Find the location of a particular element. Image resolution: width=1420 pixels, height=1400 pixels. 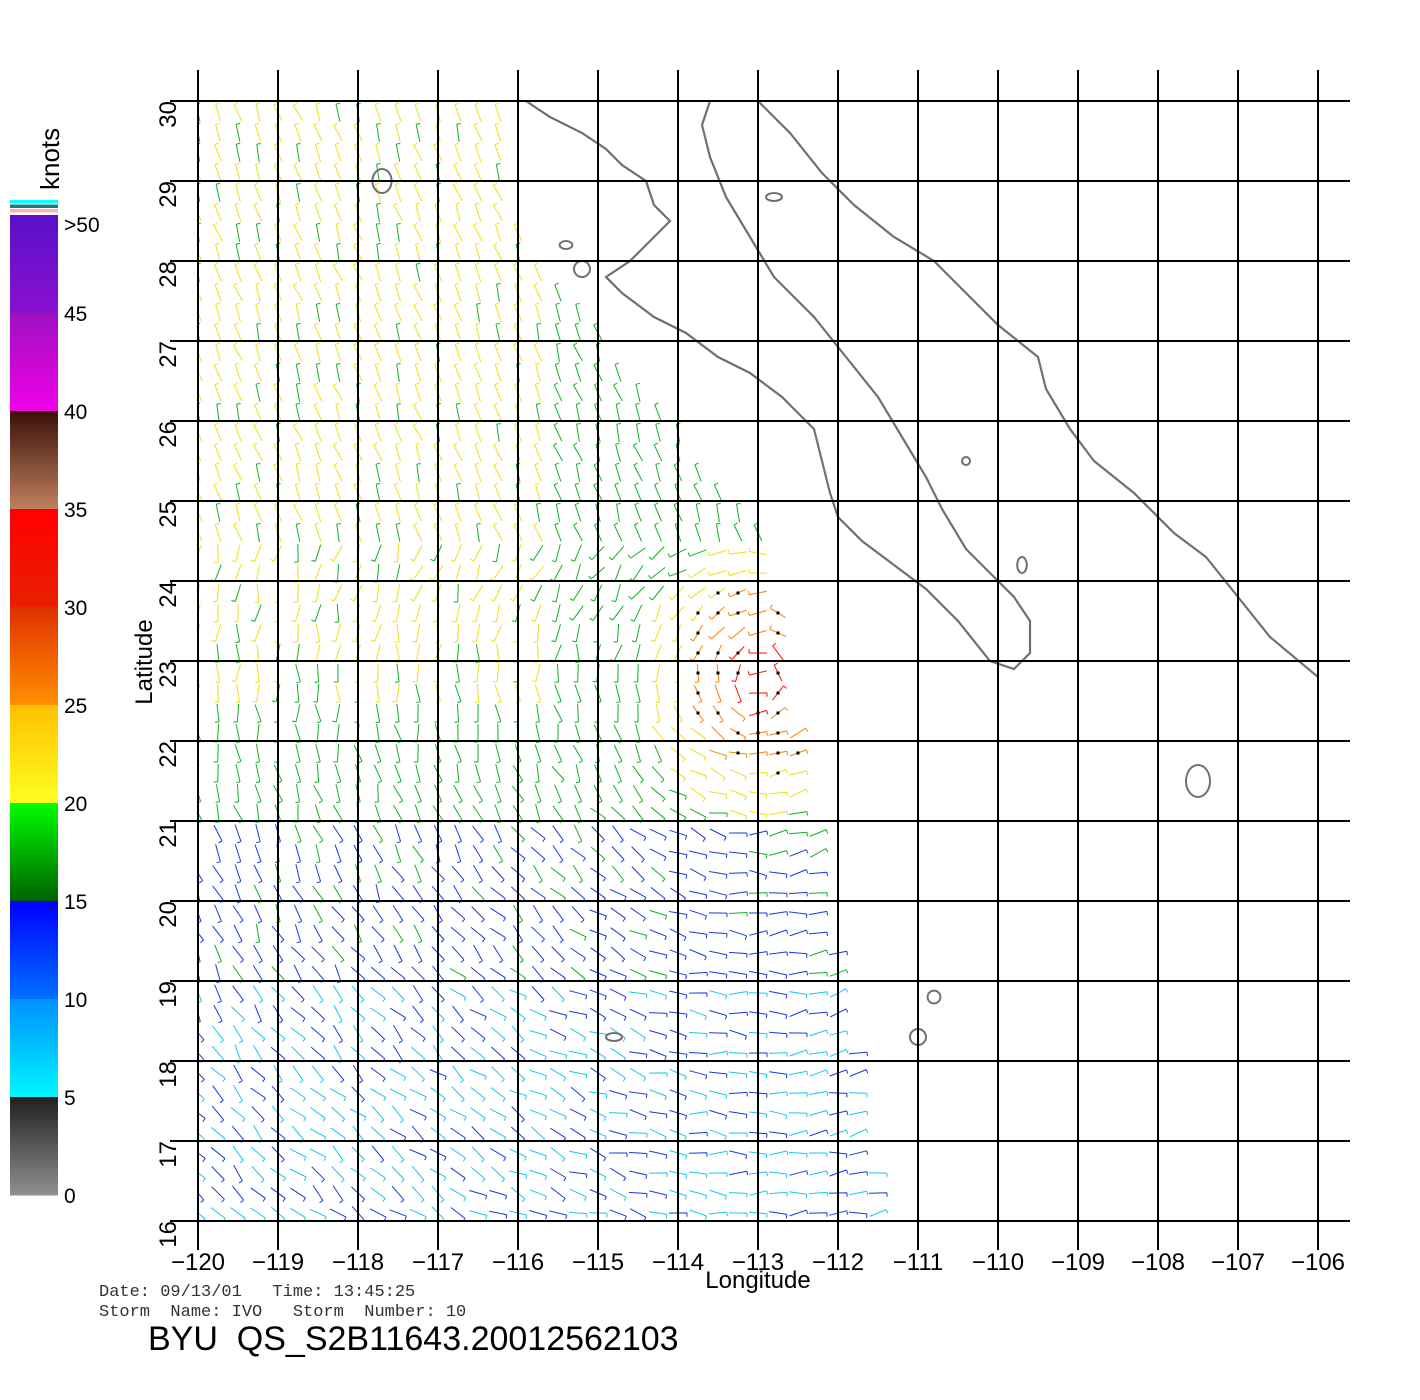

colorbar-tick-label: 20 is located at coordinates (75, 804).